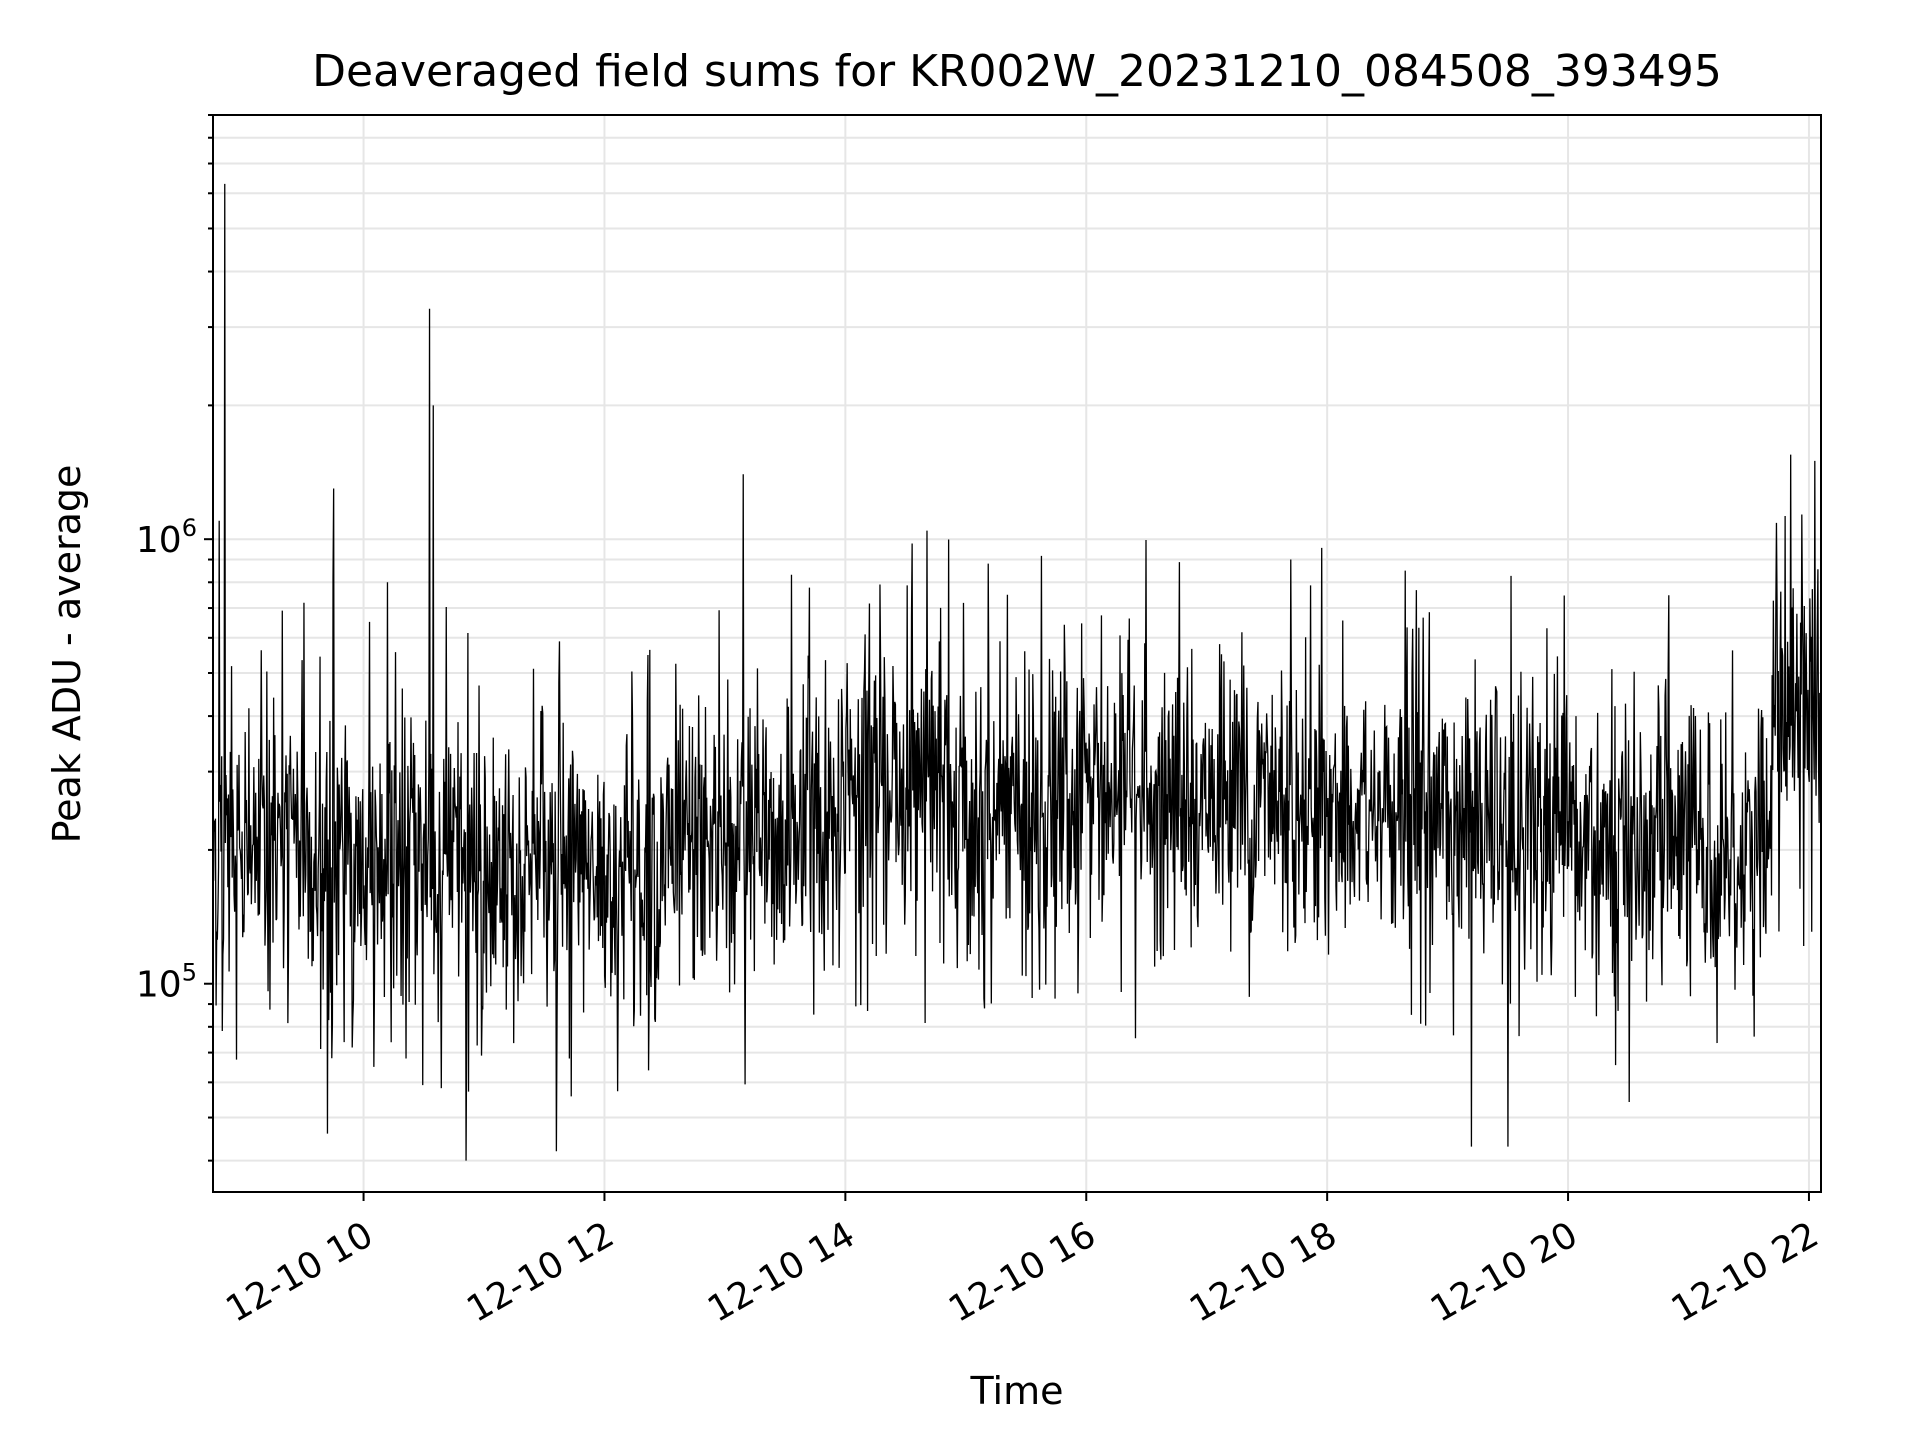 Image resolution: width=1920 pixels, height=1440 pixels. Describe the element at coordinates (1017, 1391) in the screenshot. I see `x-axis-label: Time` at that location.